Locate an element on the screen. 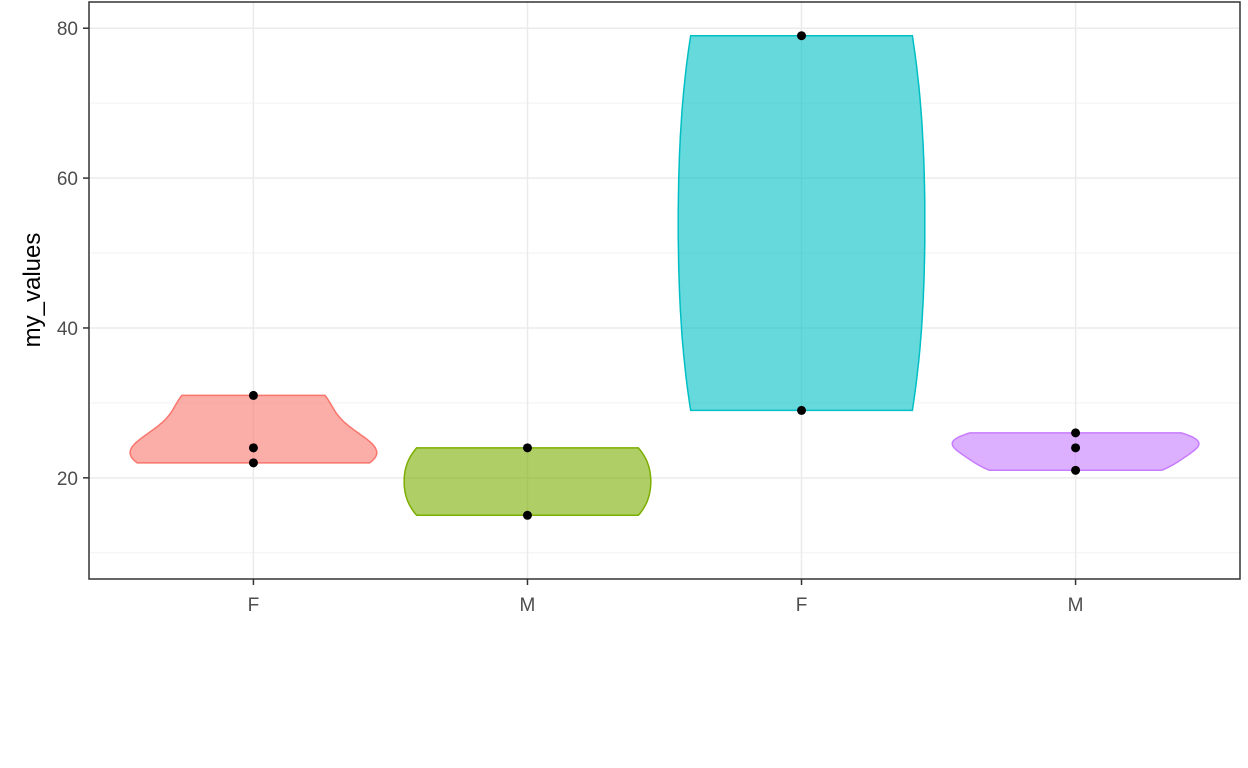 The image size is (1248, 768). y-axis-title: my_values is located at coordinates (32, 290).